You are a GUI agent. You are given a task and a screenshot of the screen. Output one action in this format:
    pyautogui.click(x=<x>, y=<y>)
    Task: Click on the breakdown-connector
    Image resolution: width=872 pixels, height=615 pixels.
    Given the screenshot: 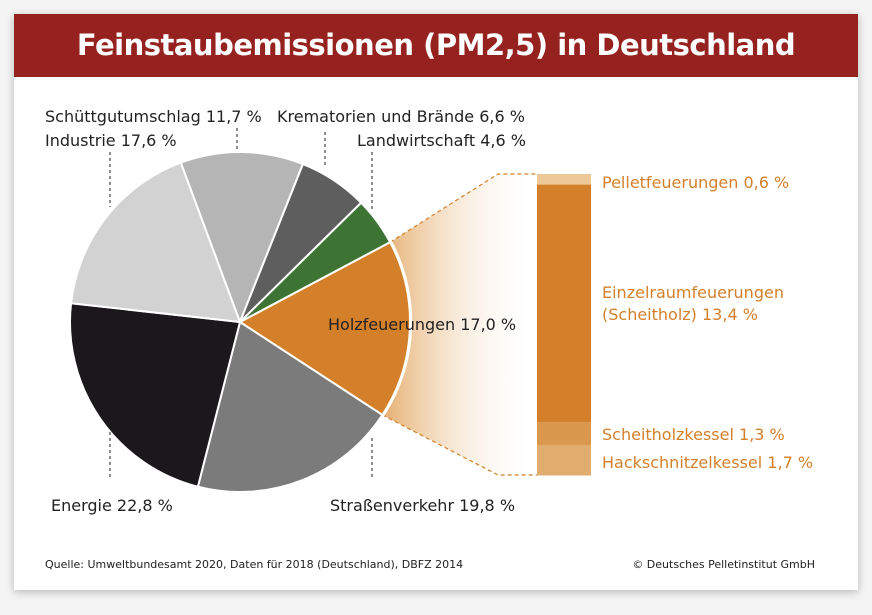 What is the action you would take?
    pyautogui.click(x=459, y=324)
    